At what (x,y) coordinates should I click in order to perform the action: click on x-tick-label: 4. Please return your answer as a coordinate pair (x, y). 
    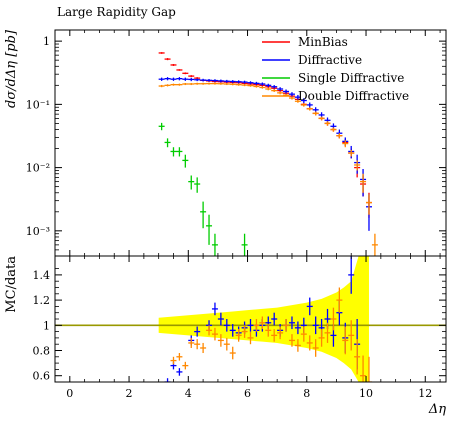
    Looking at the image, I should click on (188, 393).